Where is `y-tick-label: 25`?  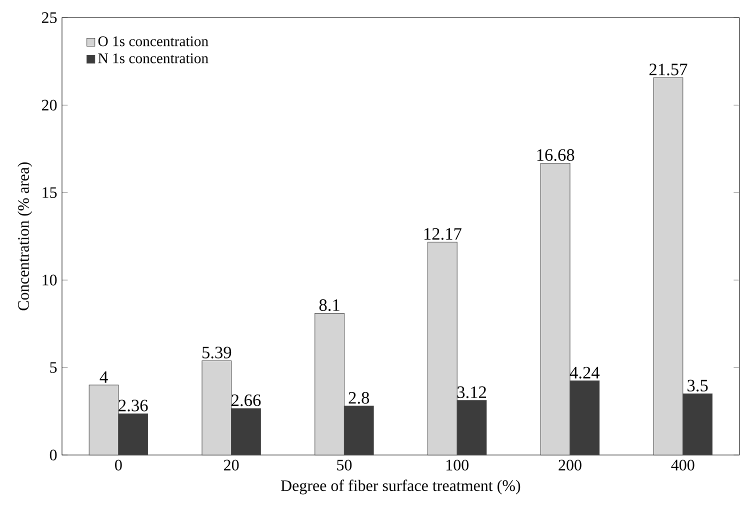
y-tick-label: 25 is located at coordinates (49, 18).